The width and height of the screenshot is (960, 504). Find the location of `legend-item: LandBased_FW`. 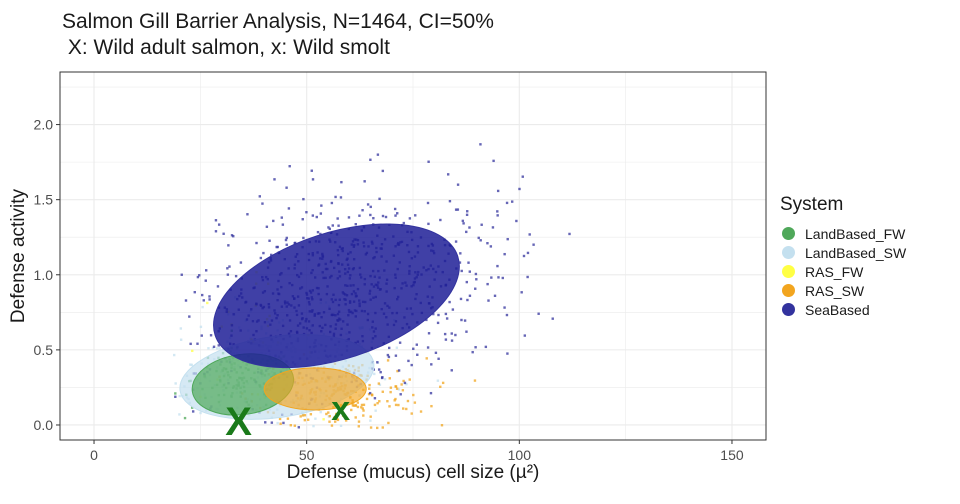

legend-item: LandBased_FW is located at coordinates (843, 233).